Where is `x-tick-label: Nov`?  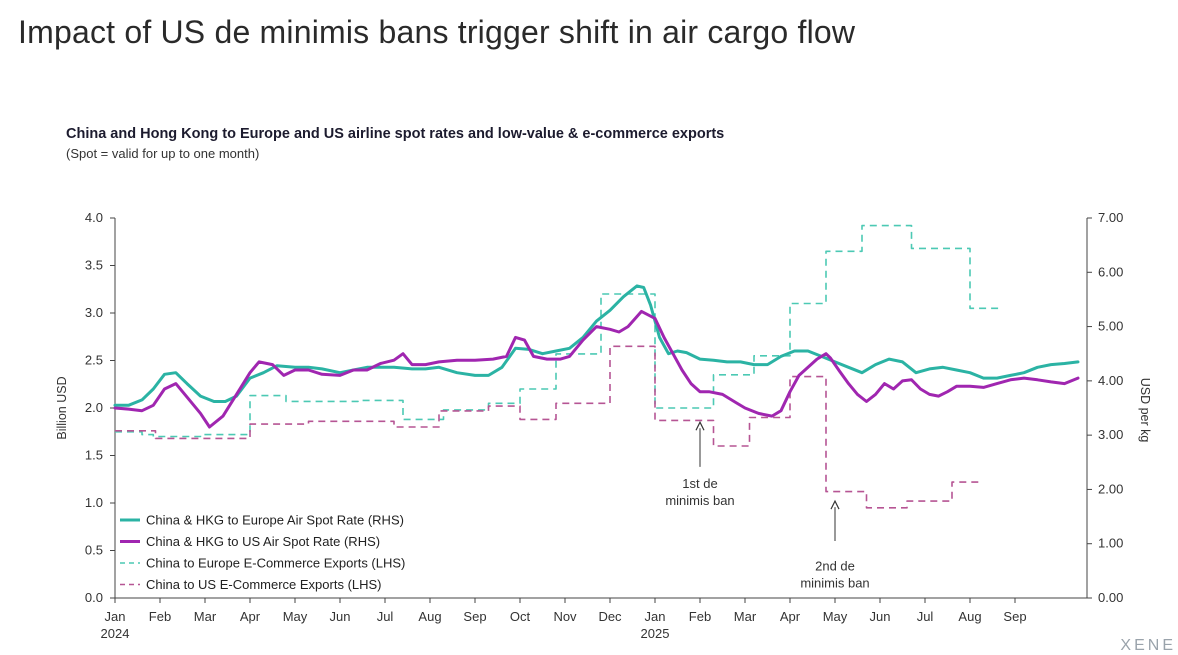 x-tick-label: Nov is located at coordinates (565, 616).